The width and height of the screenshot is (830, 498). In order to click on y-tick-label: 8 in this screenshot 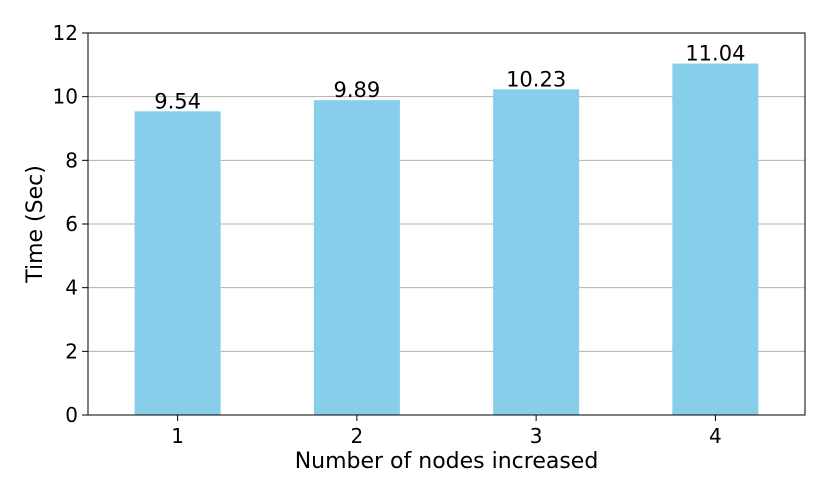, I will do `click(71, 160)`.